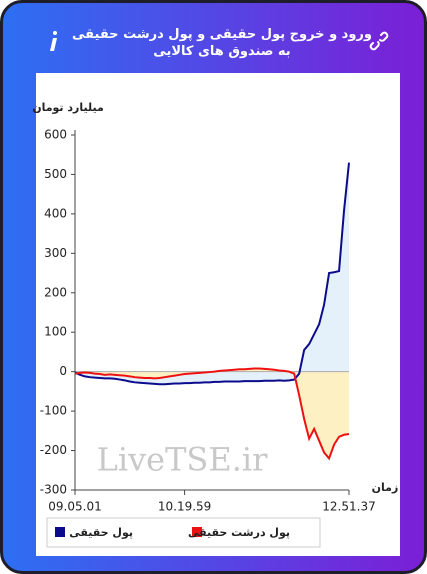 This screenshot has height=574, width=427. Describe the element at coordinates (68, 107) in the screenshot. I see `y-axis-label: میلیارد تومان` at that location.